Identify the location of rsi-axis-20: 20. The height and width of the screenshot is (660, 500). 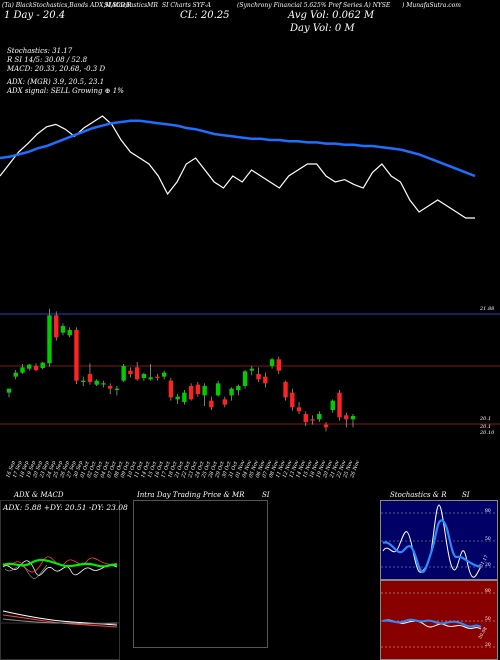
(488, 645).